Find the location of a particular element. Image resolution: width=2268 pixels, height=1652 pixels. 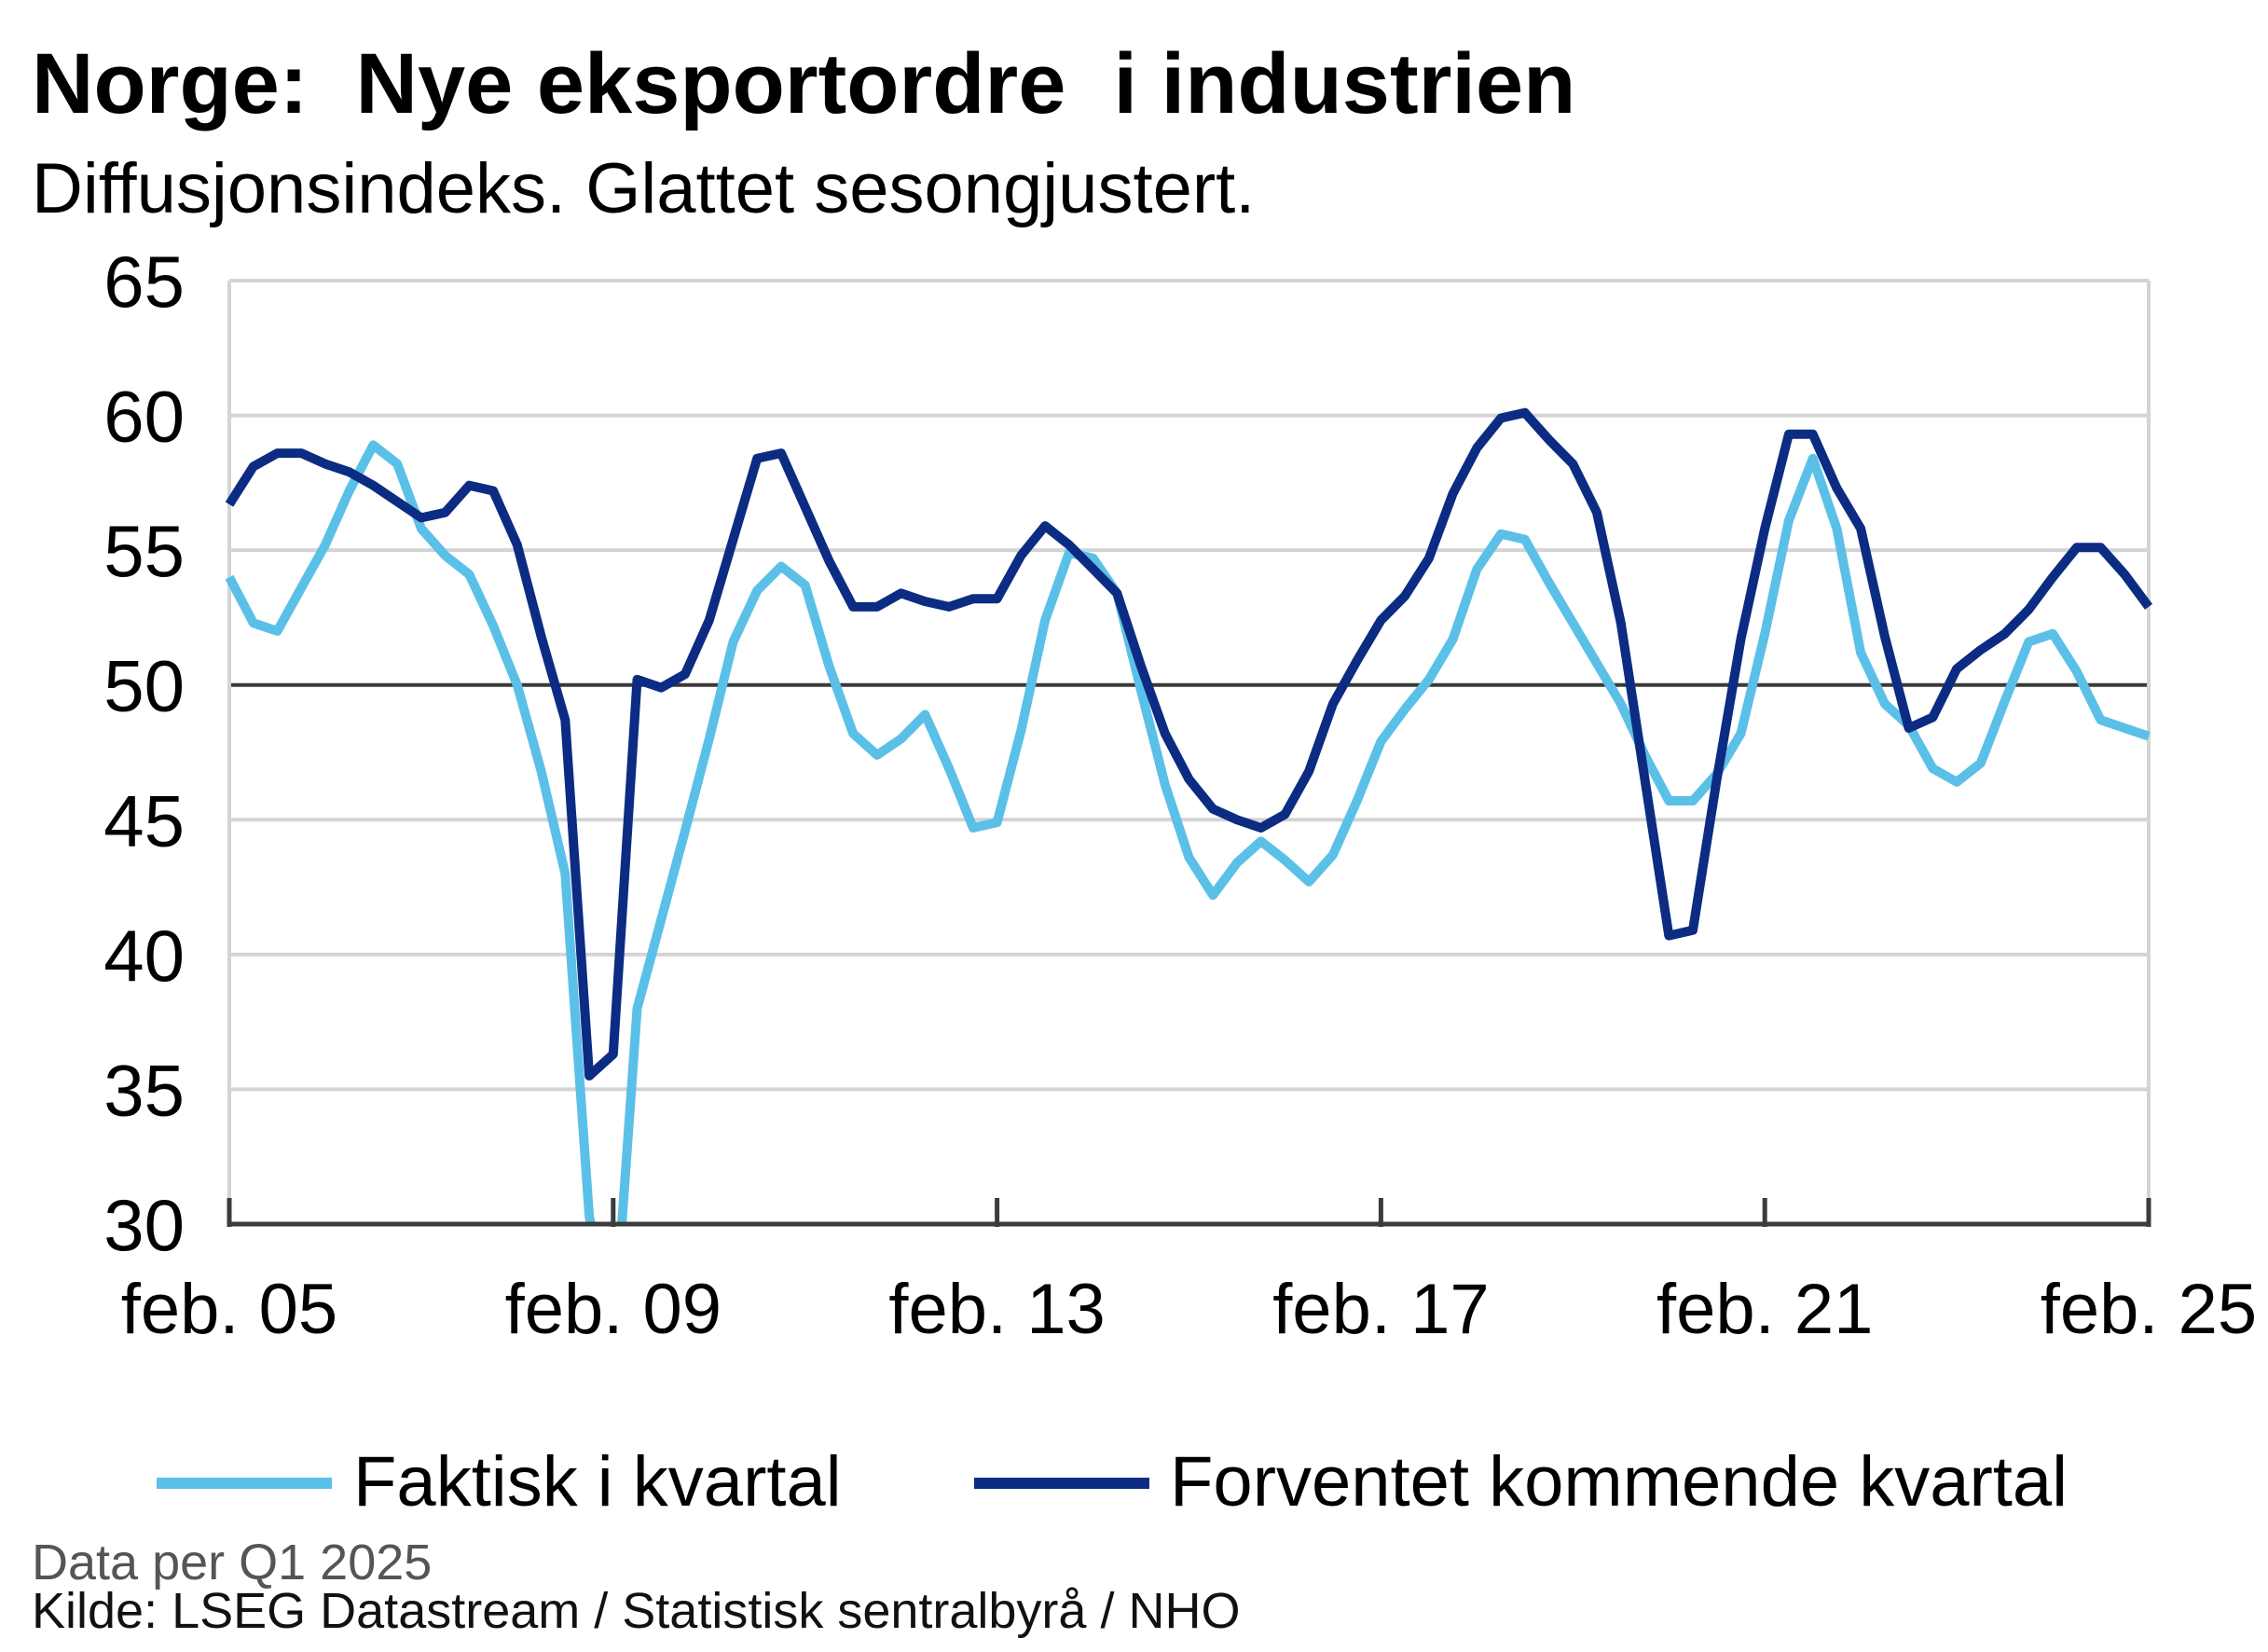

x-tick-label-1: feb. 09 is located at coordinates (613, 1310).